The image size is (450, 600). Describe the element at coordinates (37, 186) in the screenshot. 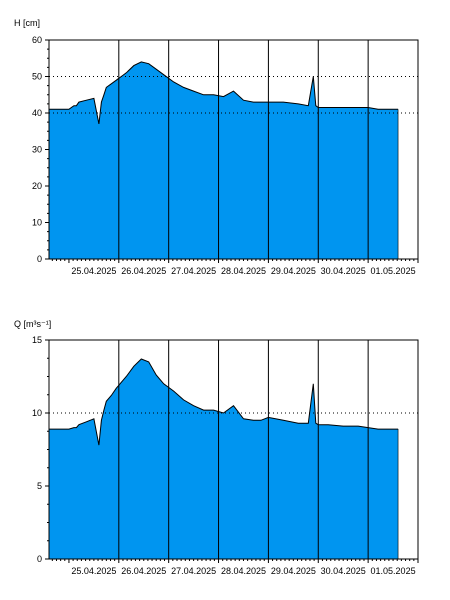

I see `y-tick-label: 20` at that location.